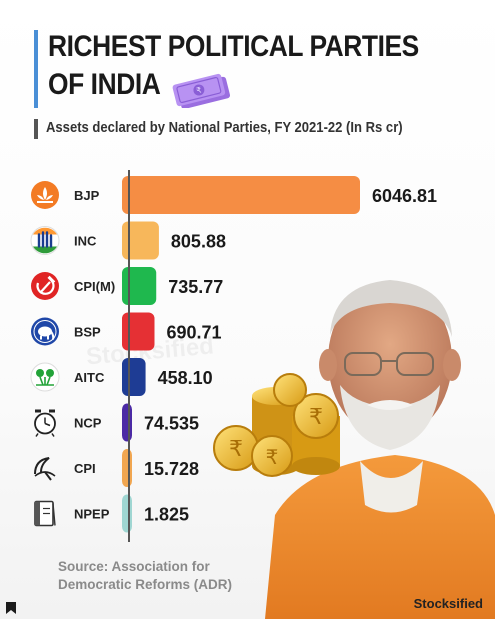  Describe the element at coordinates (45, 377) in the screenshot. I see `flowers-icon` at that location.